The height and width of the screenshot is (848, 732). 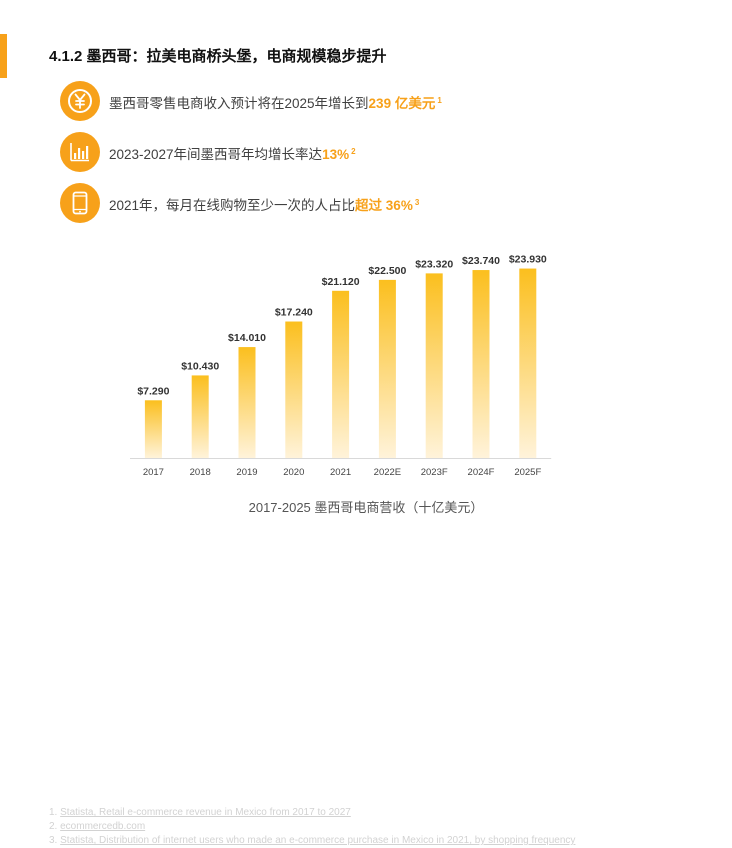 I want to click on footnote-item: 2. ecommercedb.com, so click(x=312, y=827).